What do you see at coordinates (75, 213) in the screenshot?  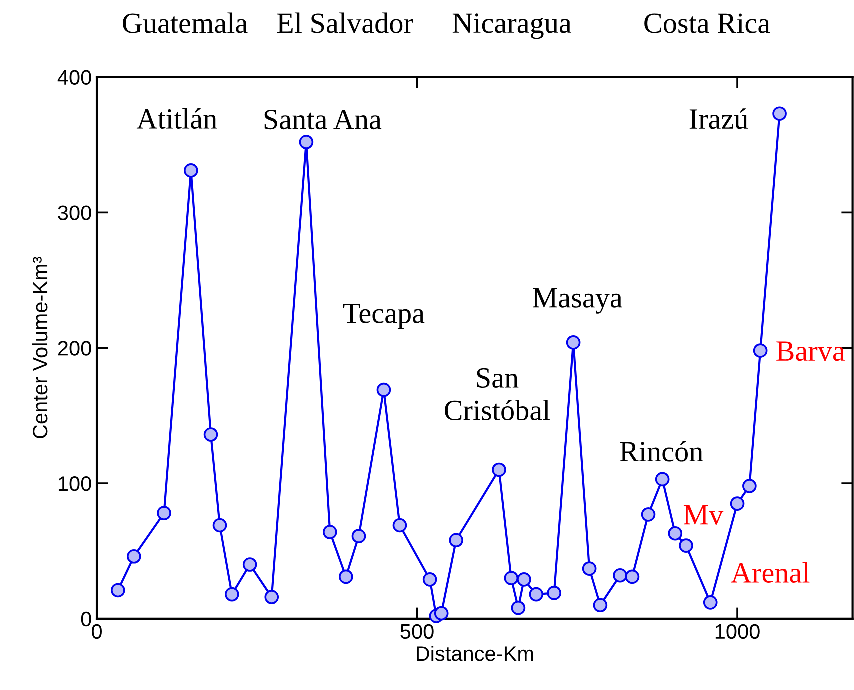 I see `y-tick-label: 300` at bounding box center [75, 213].